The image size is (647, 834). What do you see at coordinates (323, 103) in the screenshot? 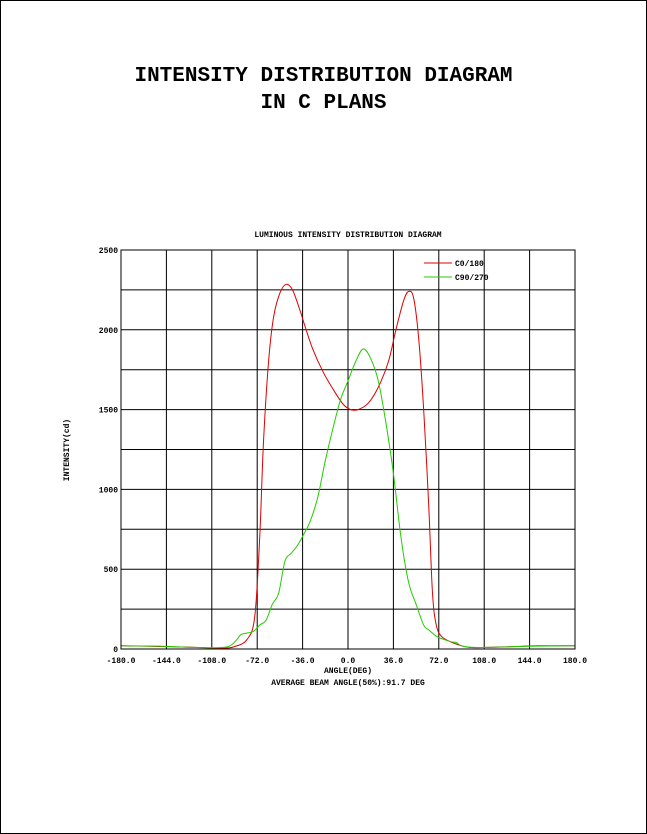
I see `page-title-line-2: IN C PLANS` at bounding box center [323, 103].